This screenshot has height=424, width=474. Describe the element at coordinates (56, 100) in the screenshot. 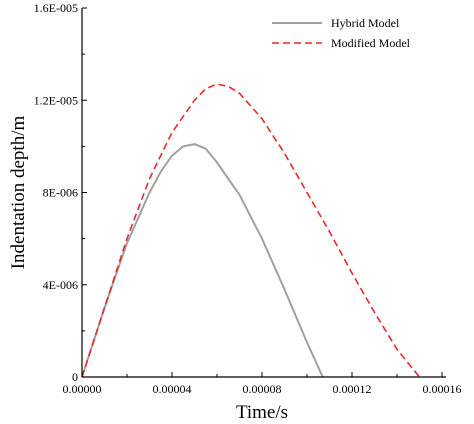

I see `y-tick-label: 1.2E-005` at that location.